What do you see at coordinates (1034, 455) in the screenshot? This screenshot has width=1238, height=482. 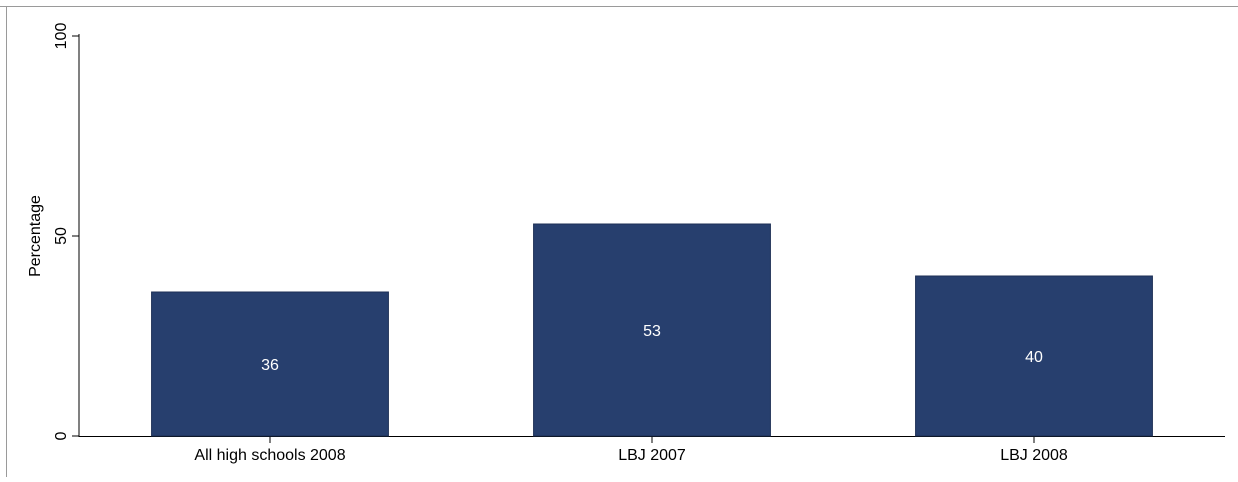 I see `x-category-label-3: LBJ 2008` at bounding box center [1034, 455].